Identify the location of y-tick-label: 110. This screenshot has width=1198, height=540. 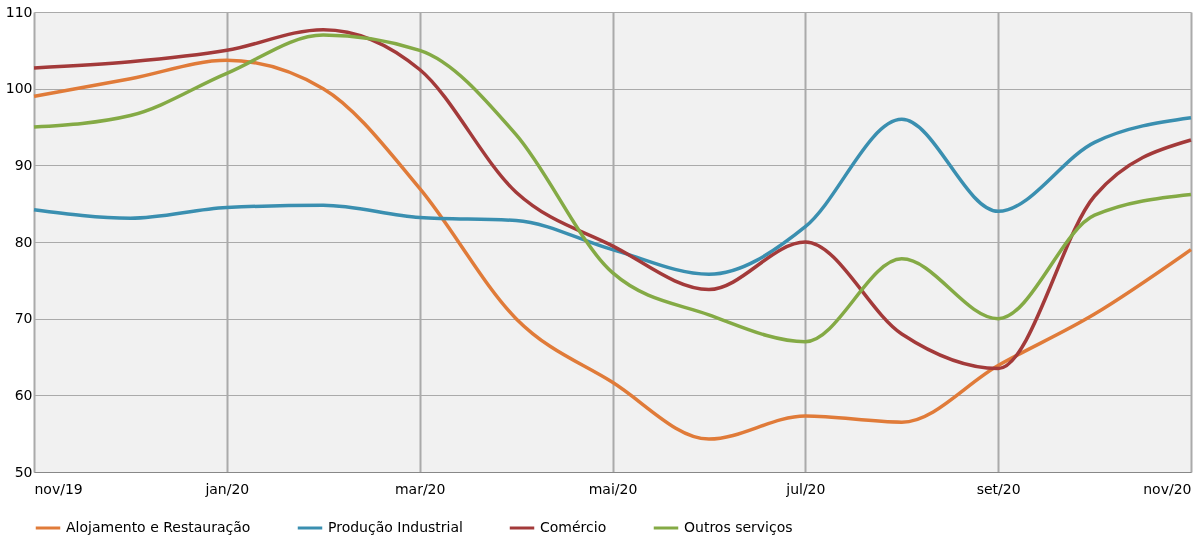
(19, 11).